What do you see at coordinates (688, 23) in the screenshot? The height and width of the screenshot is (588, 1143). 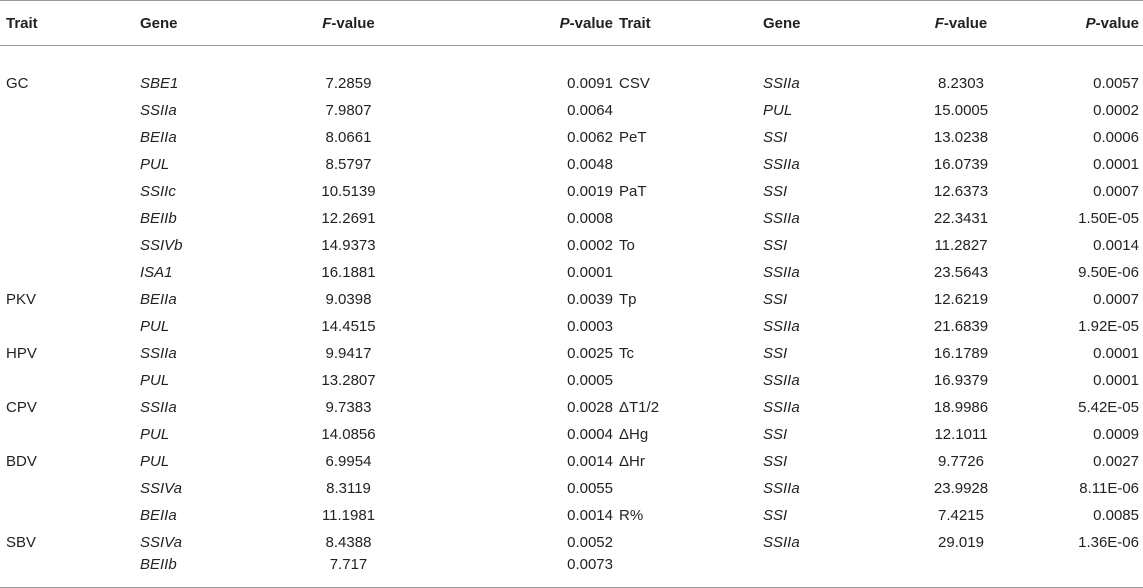 I see `header-trait-2: Trait` at bounding box center [688, 23].